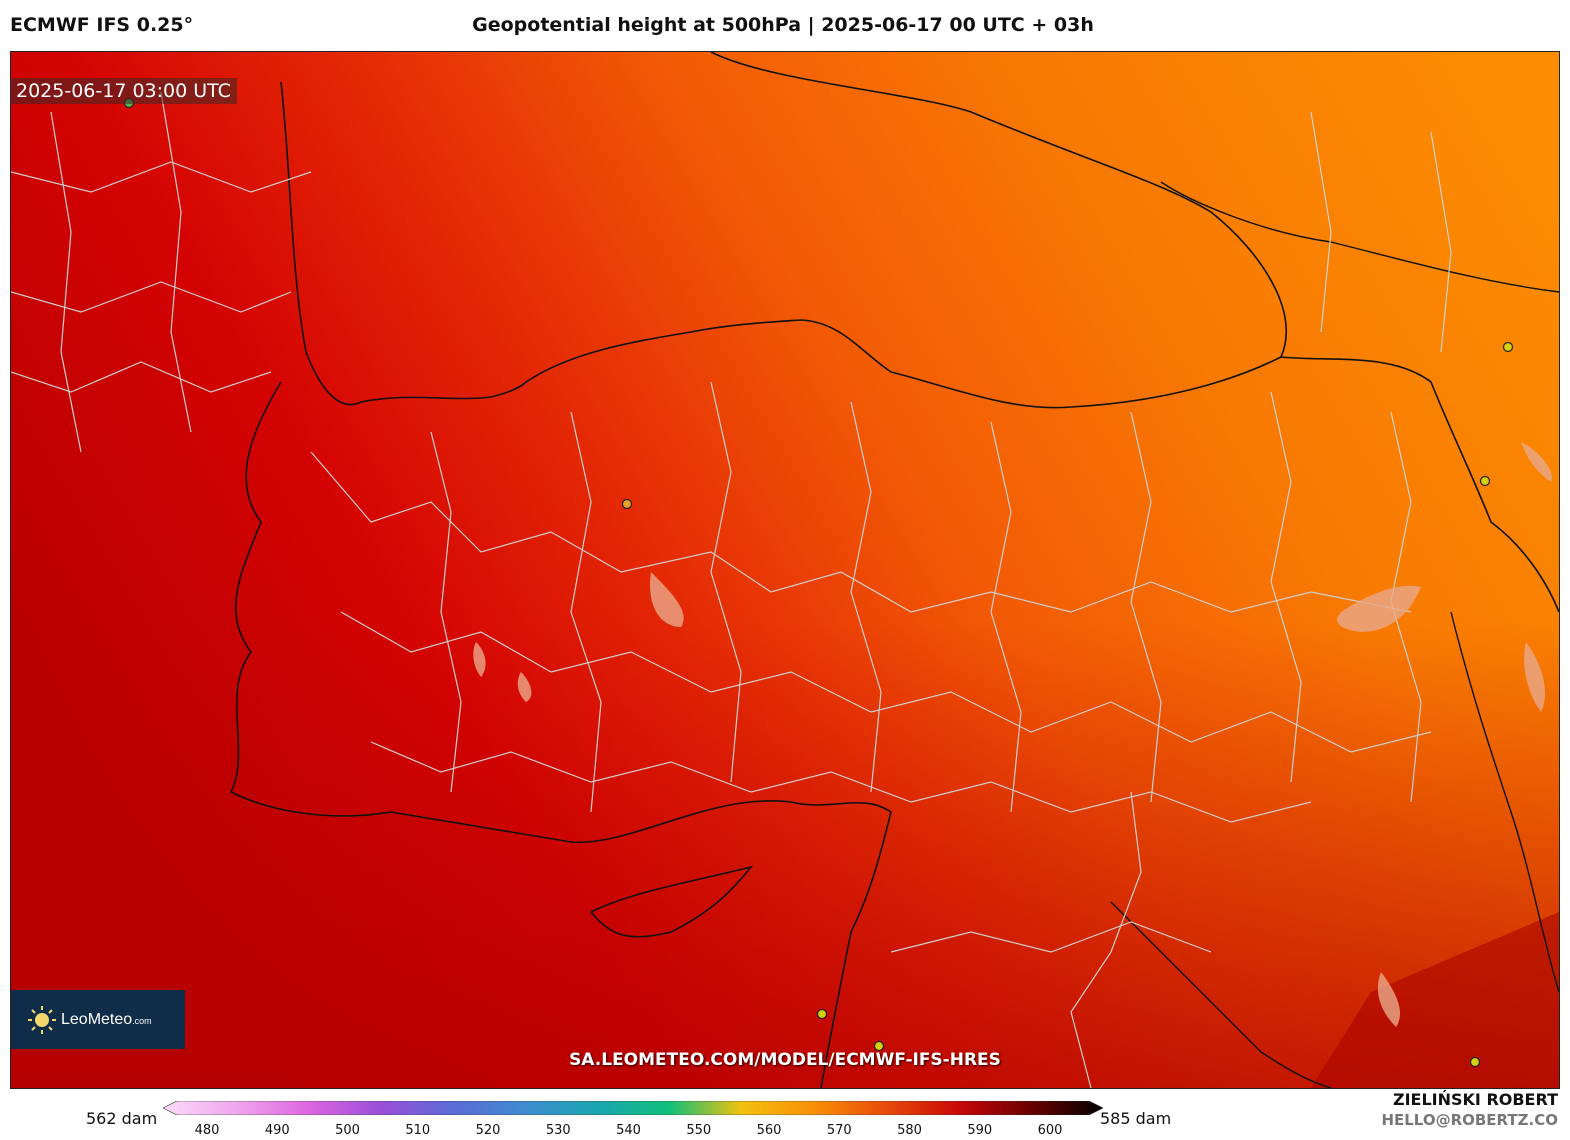  Describe the element at coordinates (671, 901) in the screenshot. I see `cyprus-outline` at that location.